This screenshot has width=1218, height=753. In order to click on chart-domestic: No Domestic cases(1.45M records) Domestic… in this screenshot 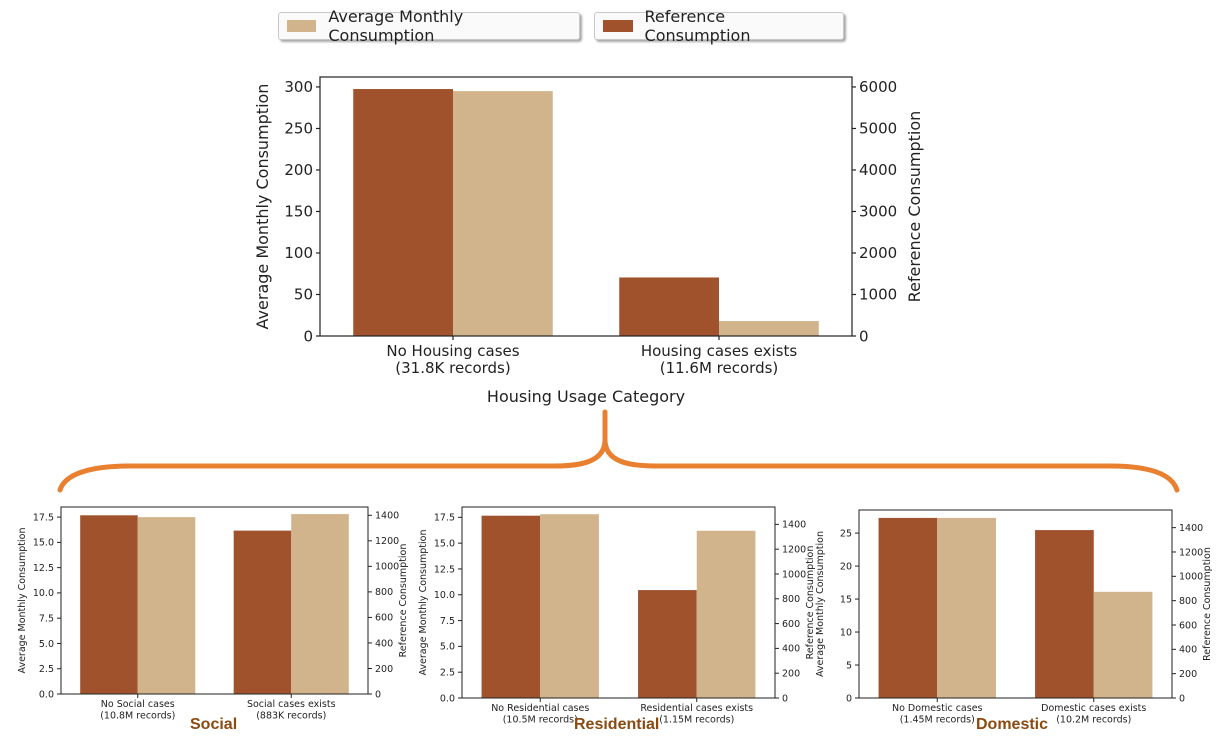, I will do `click(1014, 617)`.